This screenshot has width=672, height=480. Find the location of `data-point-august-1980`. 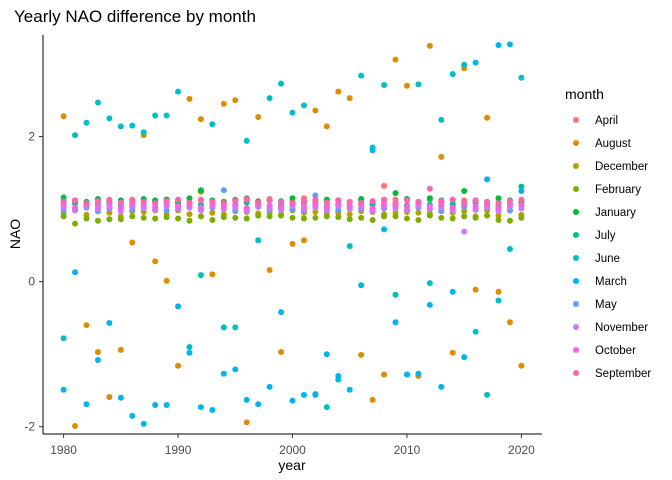

data-point-august-1980 is located at coordinates (63, 116).